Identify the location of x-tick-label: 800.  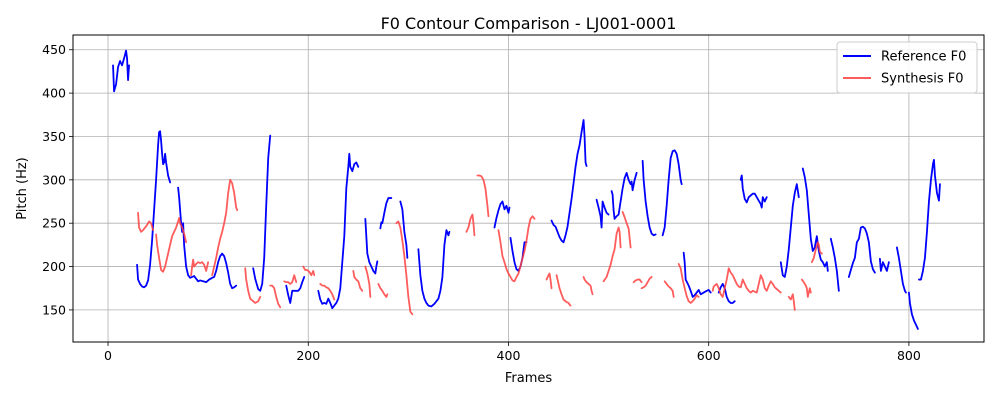
(909, 355).